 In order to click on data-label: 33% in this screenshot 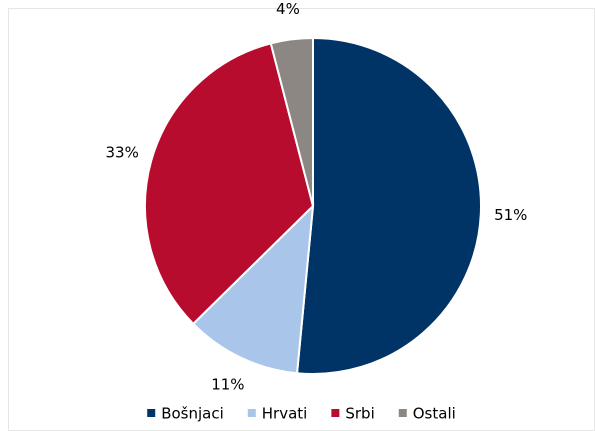, I will do `click(121, 153)`.